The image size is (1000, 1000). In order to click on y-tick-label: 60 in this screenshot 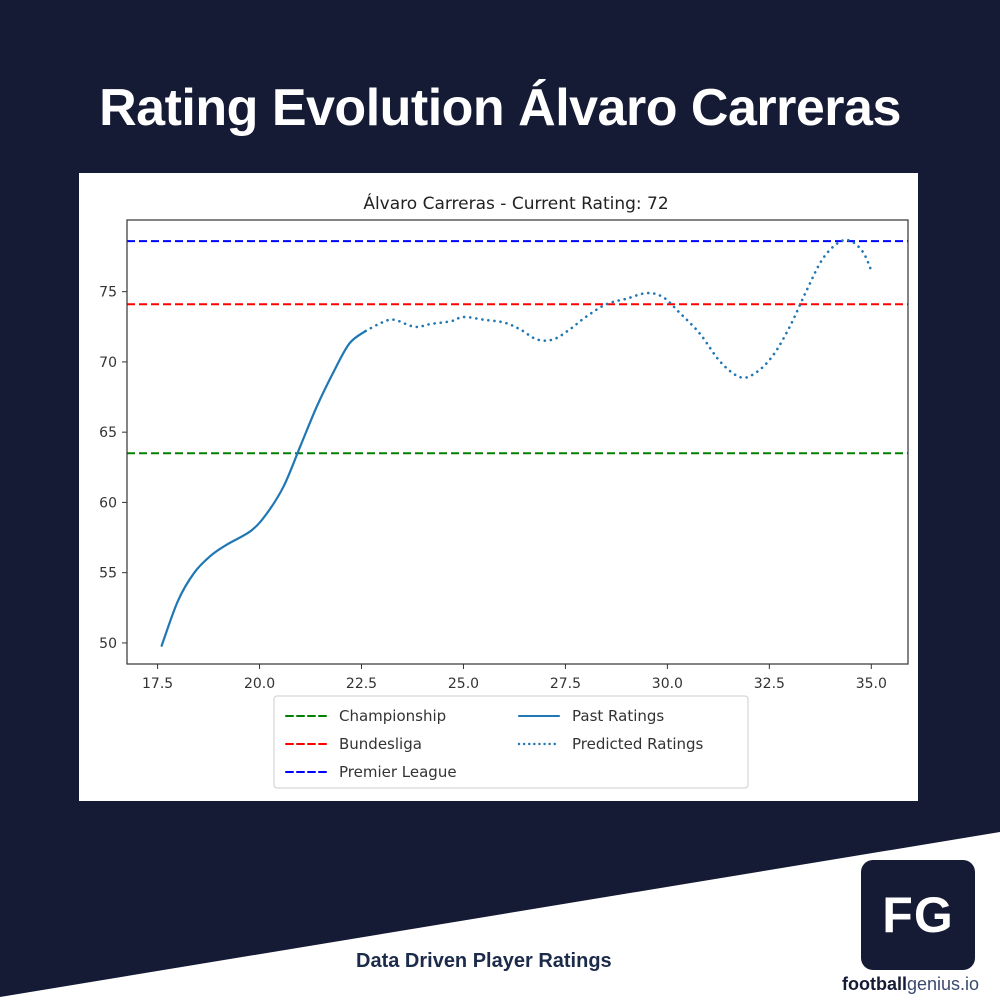, I will do `click(108, 503)`.